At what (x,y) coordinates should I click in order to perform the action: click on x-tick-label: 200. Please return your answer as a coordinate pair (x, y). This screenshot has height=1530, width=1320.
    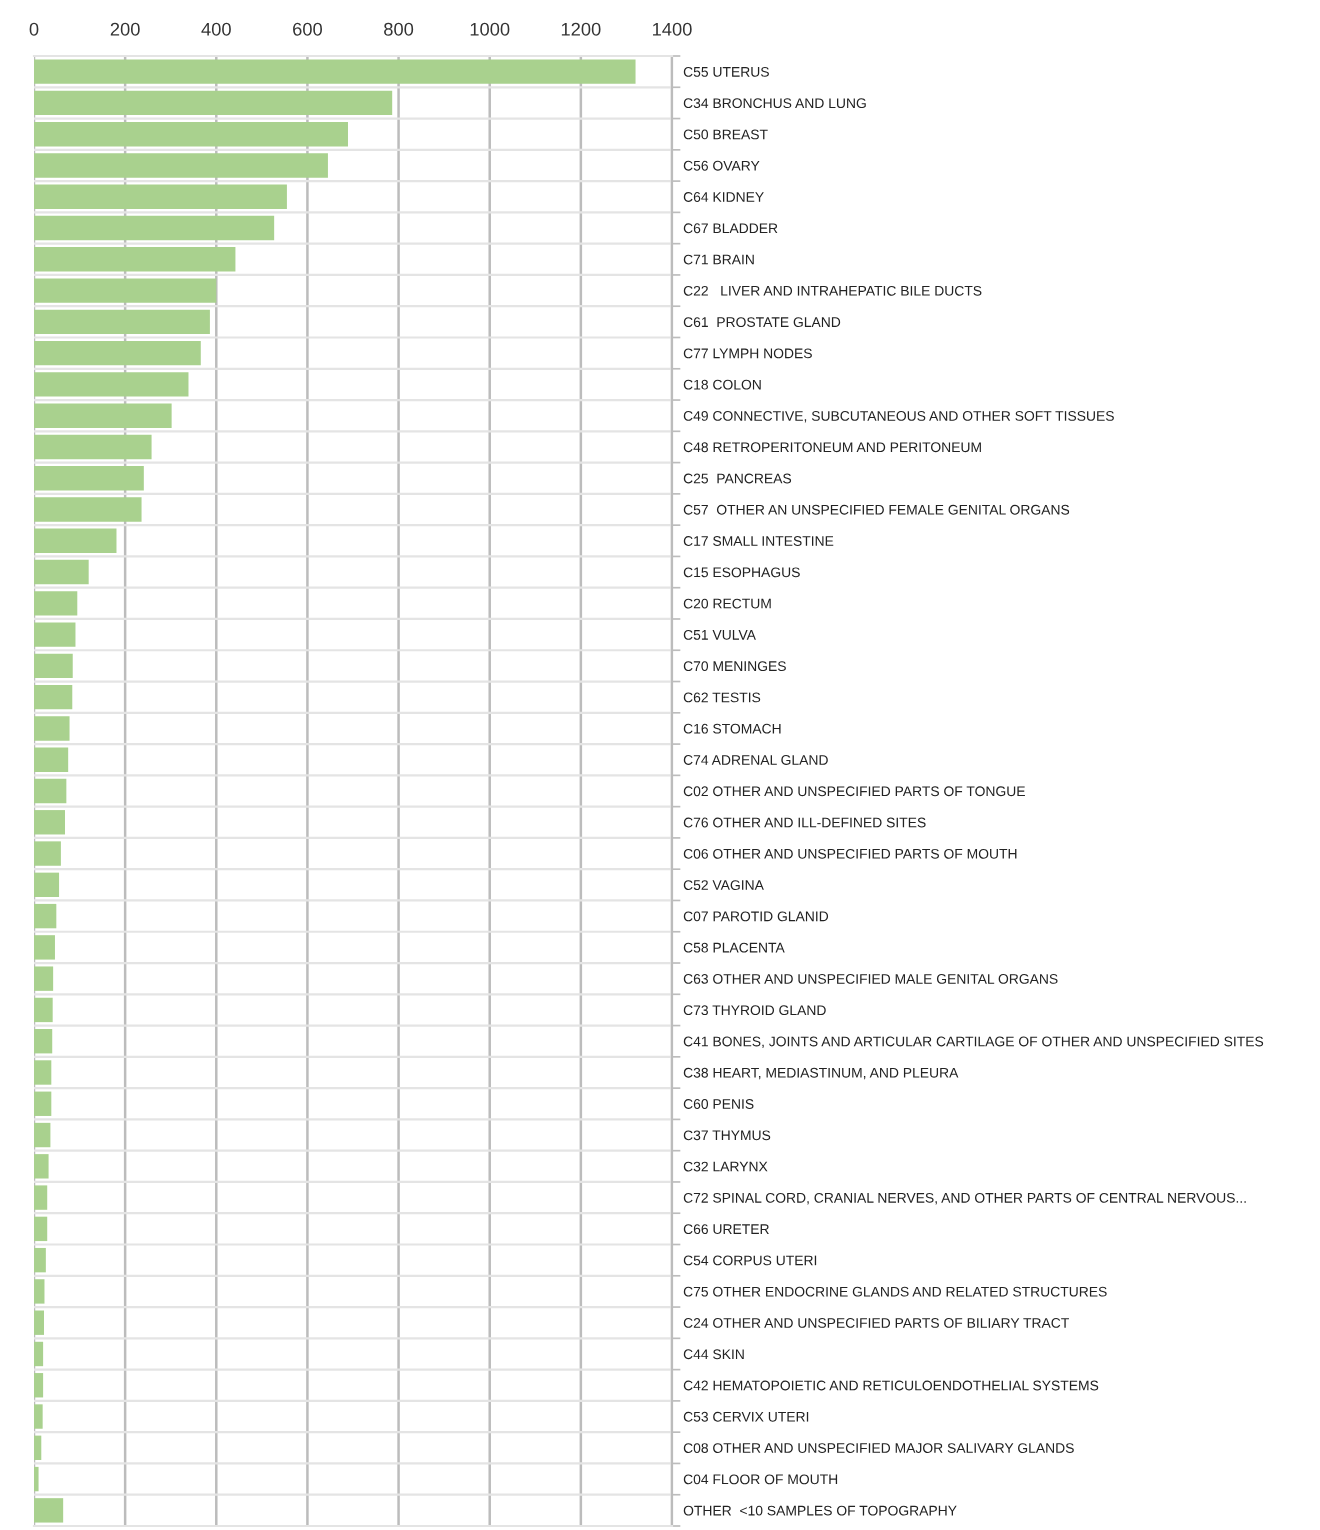
    Looking at the image, I should click on (125, 29).